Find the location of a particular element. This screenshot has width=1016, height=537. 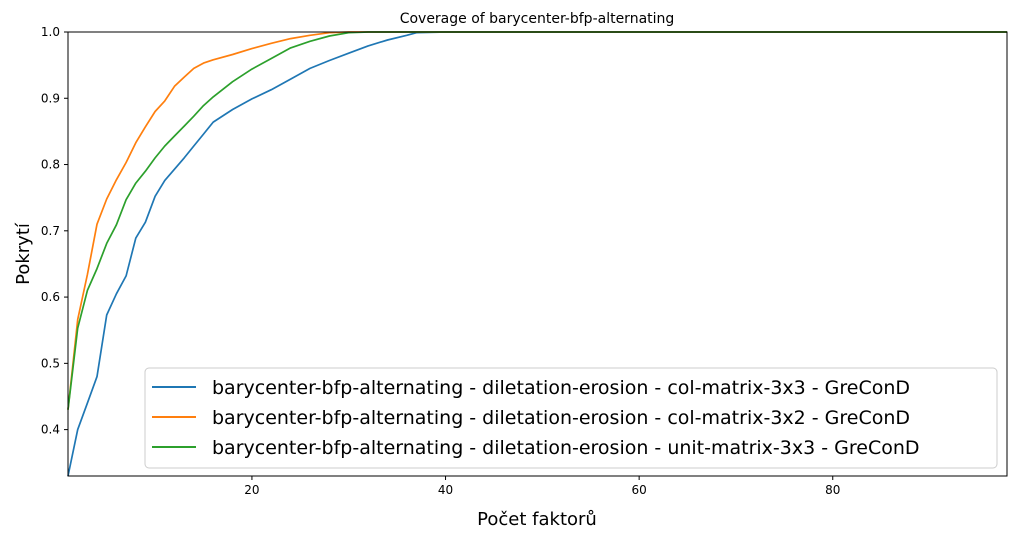

y-tick-label: 0.9 is located at coordinates (50, 98).